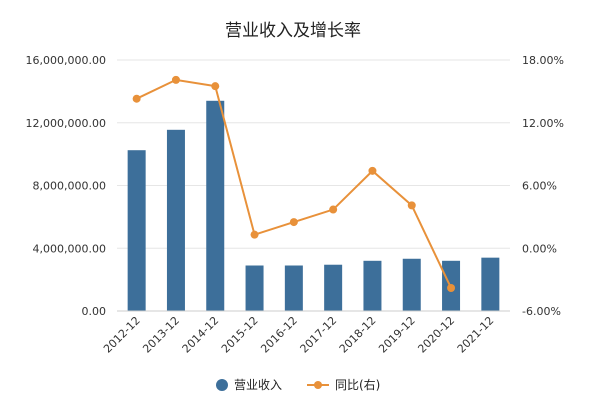 The width and height of the screenshot is (600, 413). I want to click on x-tick-label: 2017-12, so click(319, 335).